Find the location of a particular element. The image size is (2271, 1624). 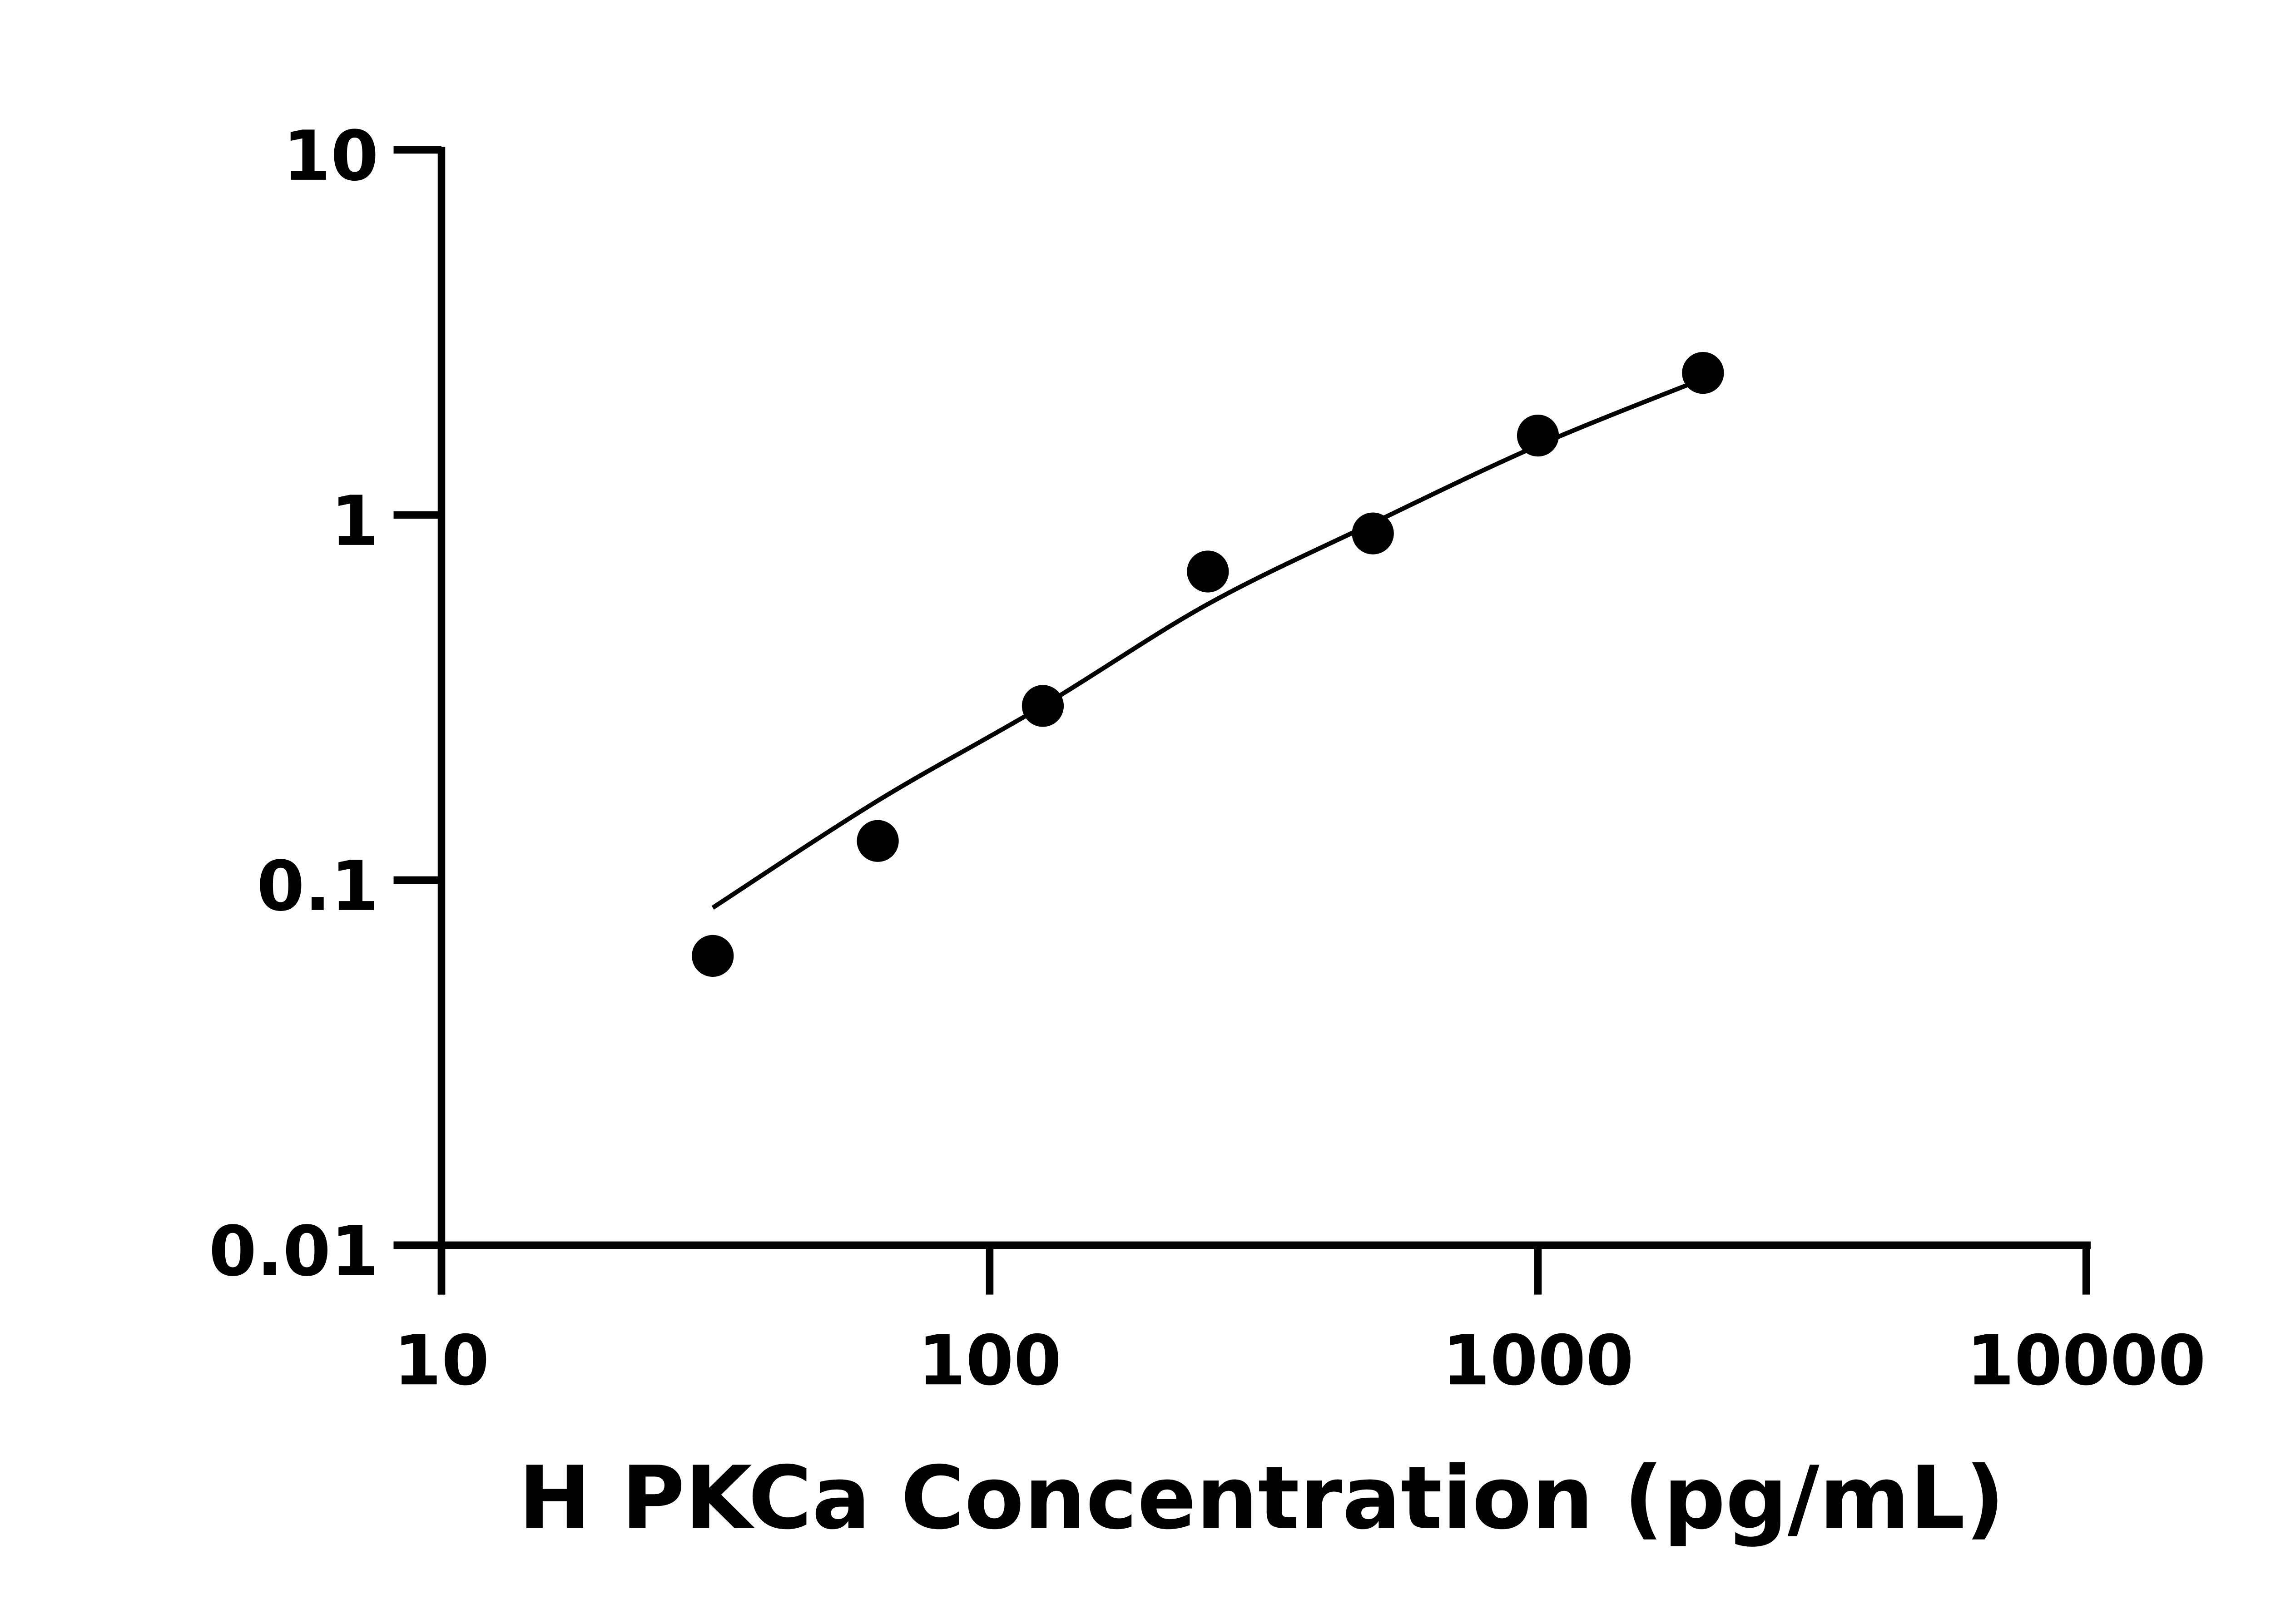

y-tick-label: 1 is located at coordinates (354, 521).